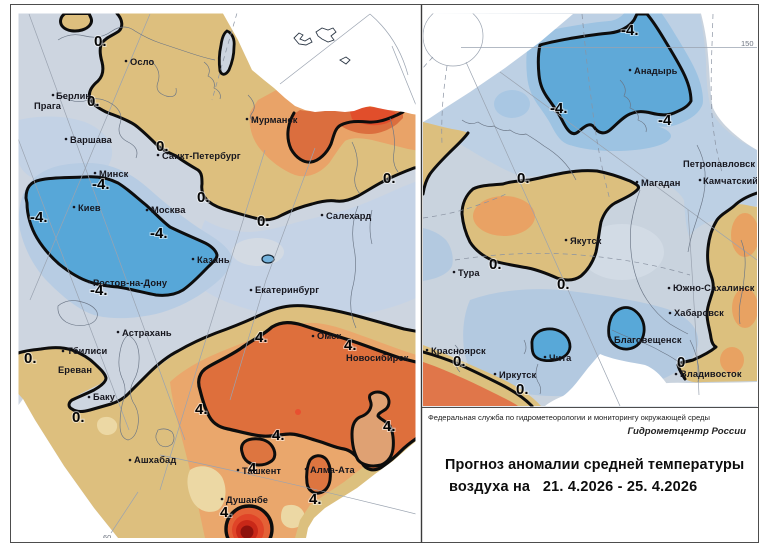  What do you see at coordinates (107, 537) in the screenshot?
I see `svg-text: 60` at bounding box center [107, 537].